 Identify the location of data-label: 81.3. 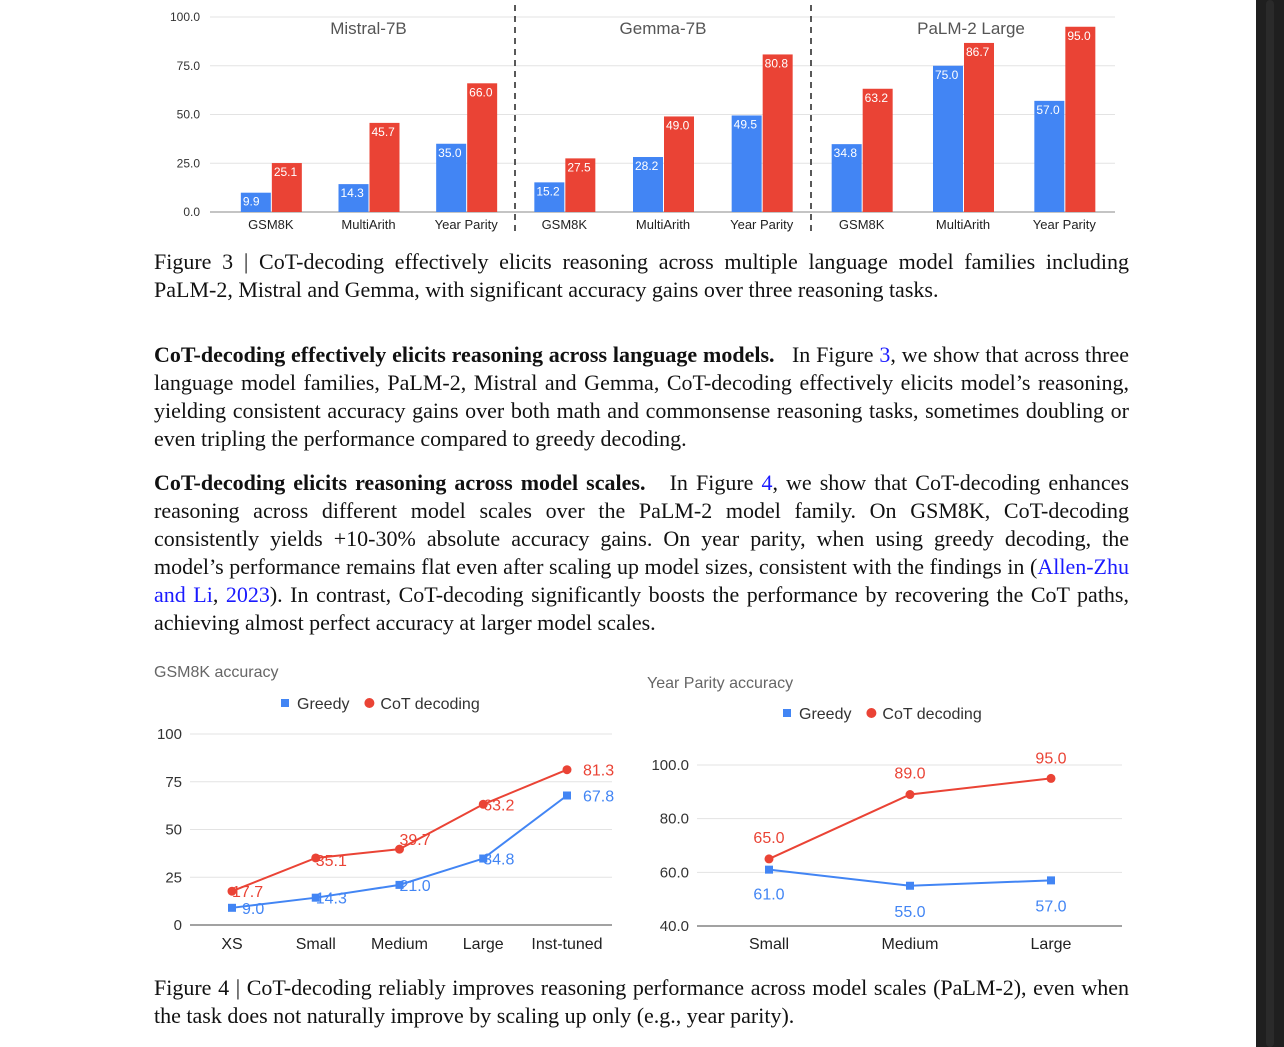
(598, 771).